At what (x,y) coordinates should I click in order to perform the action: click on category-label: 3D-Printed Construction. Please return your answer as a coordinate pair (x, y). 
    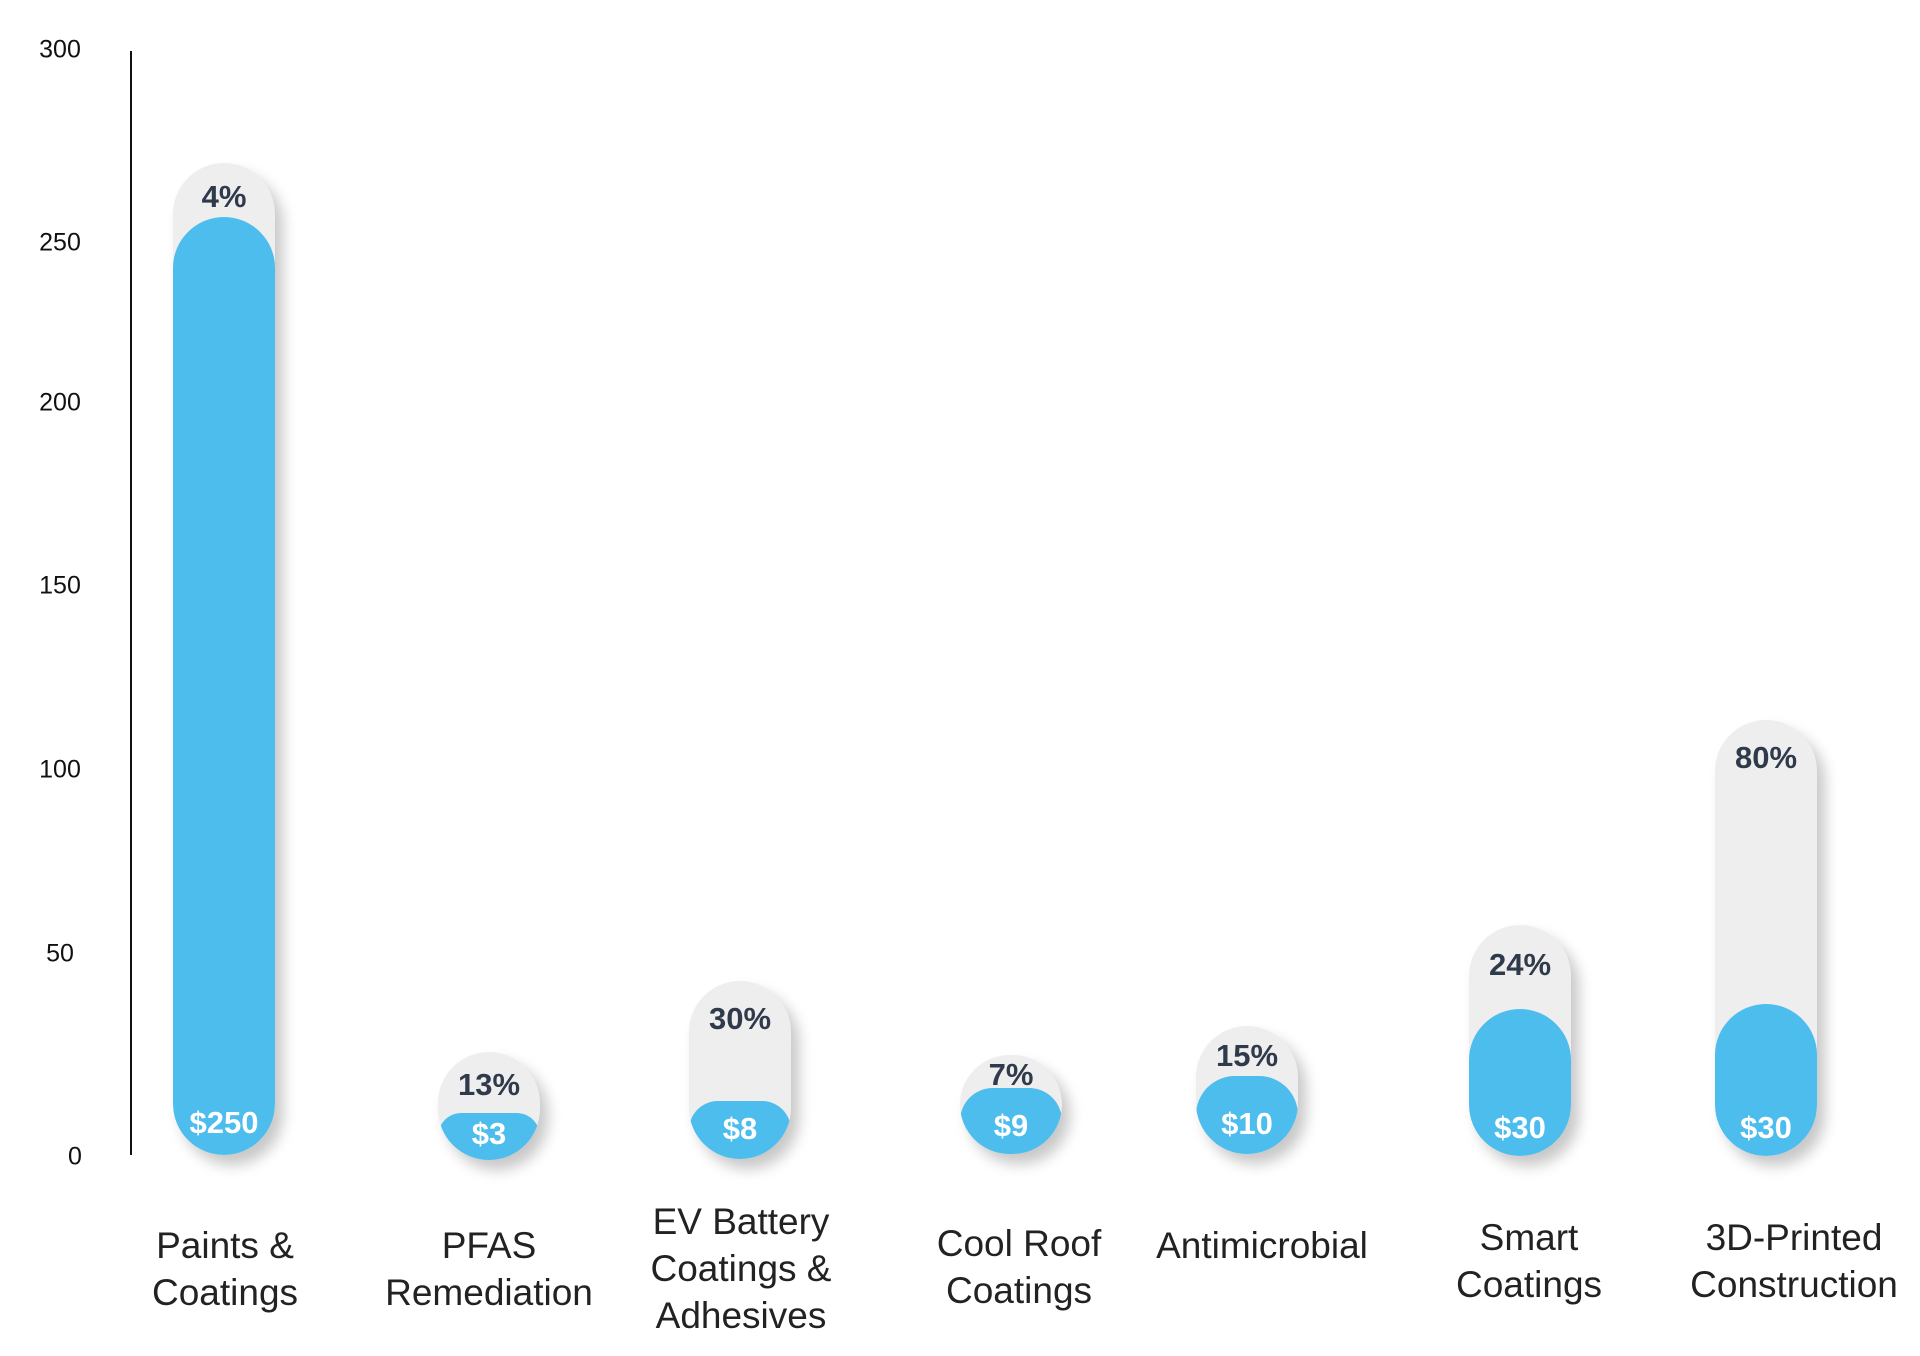
    Looking at the image, I should click on (1794, 1261).